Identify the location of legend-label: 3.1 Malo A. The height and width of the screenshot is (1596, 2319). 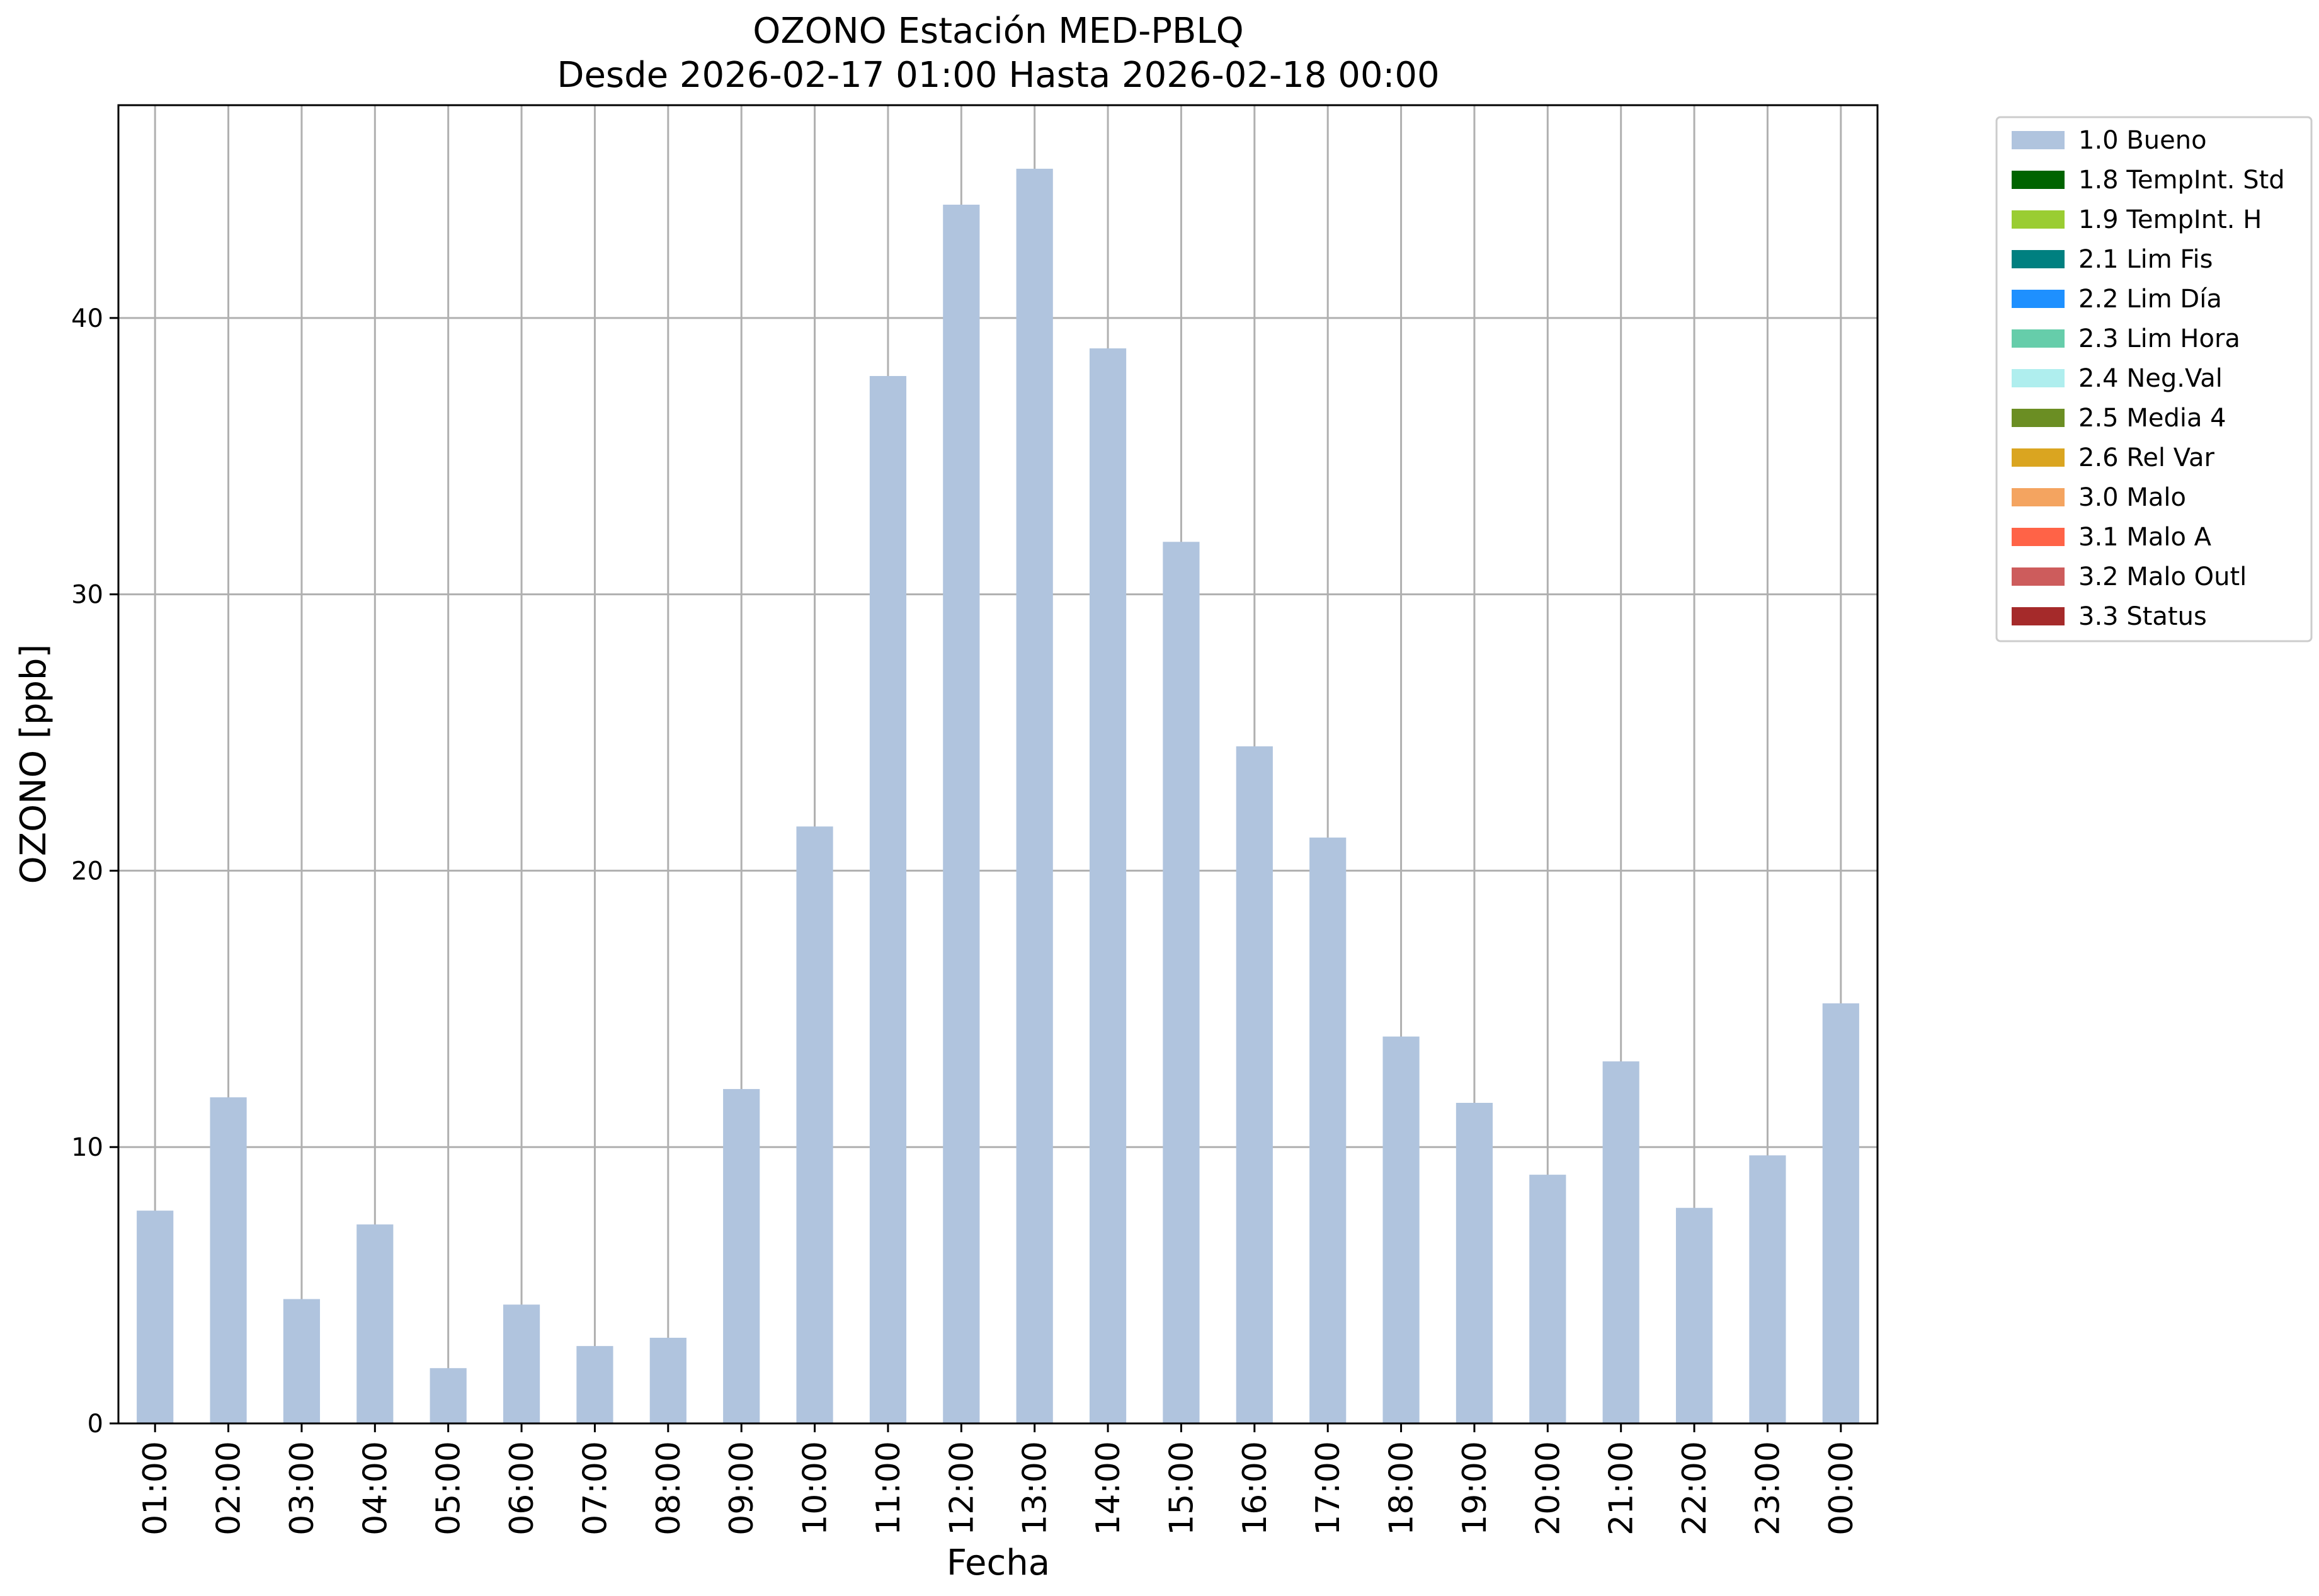
(2145, 537).